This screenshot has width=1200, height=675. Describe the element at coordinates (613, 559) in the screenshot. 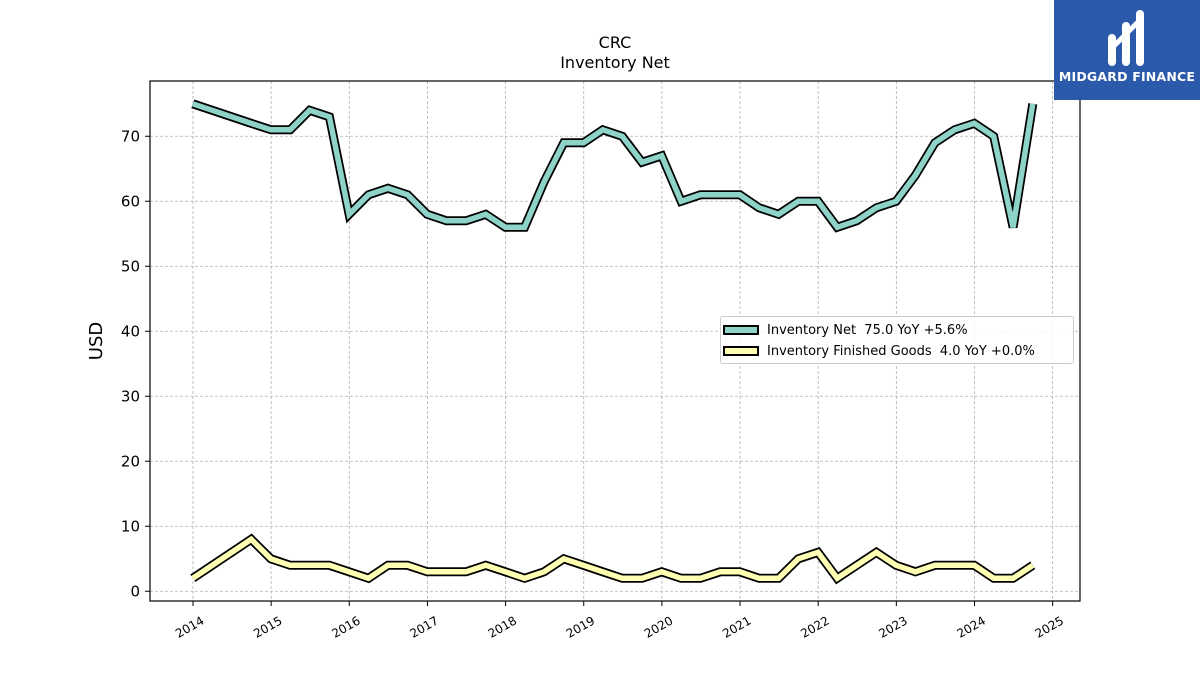

I see `series-line-inventory-finished-goods` at that location.